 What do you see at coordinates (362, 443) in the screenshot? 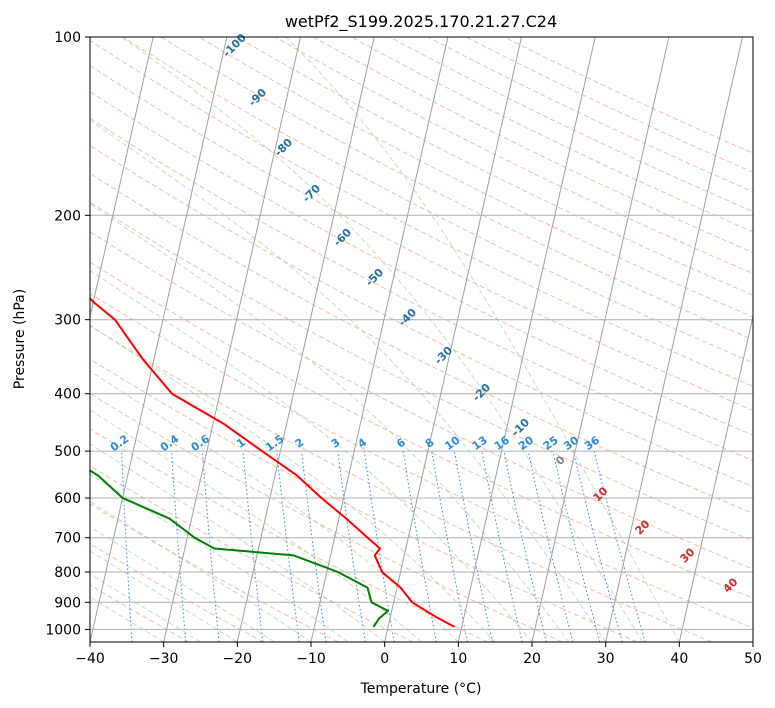
I see `mixing-ratio-label: 4` at bounding box center [362, 443].